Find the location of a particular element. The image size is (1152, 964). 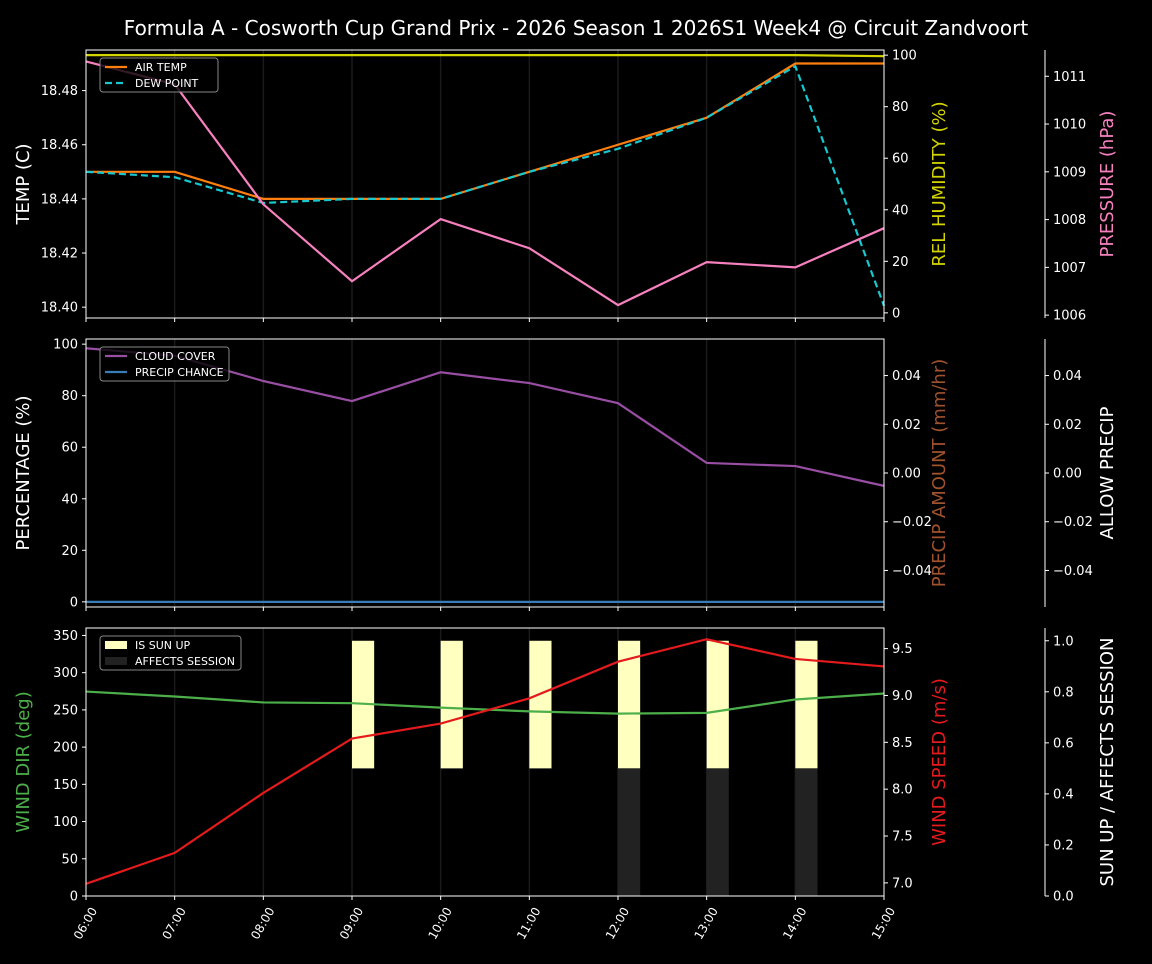

axis-label: REL HUMIDITY (%) is located at coordinates (939, 183).